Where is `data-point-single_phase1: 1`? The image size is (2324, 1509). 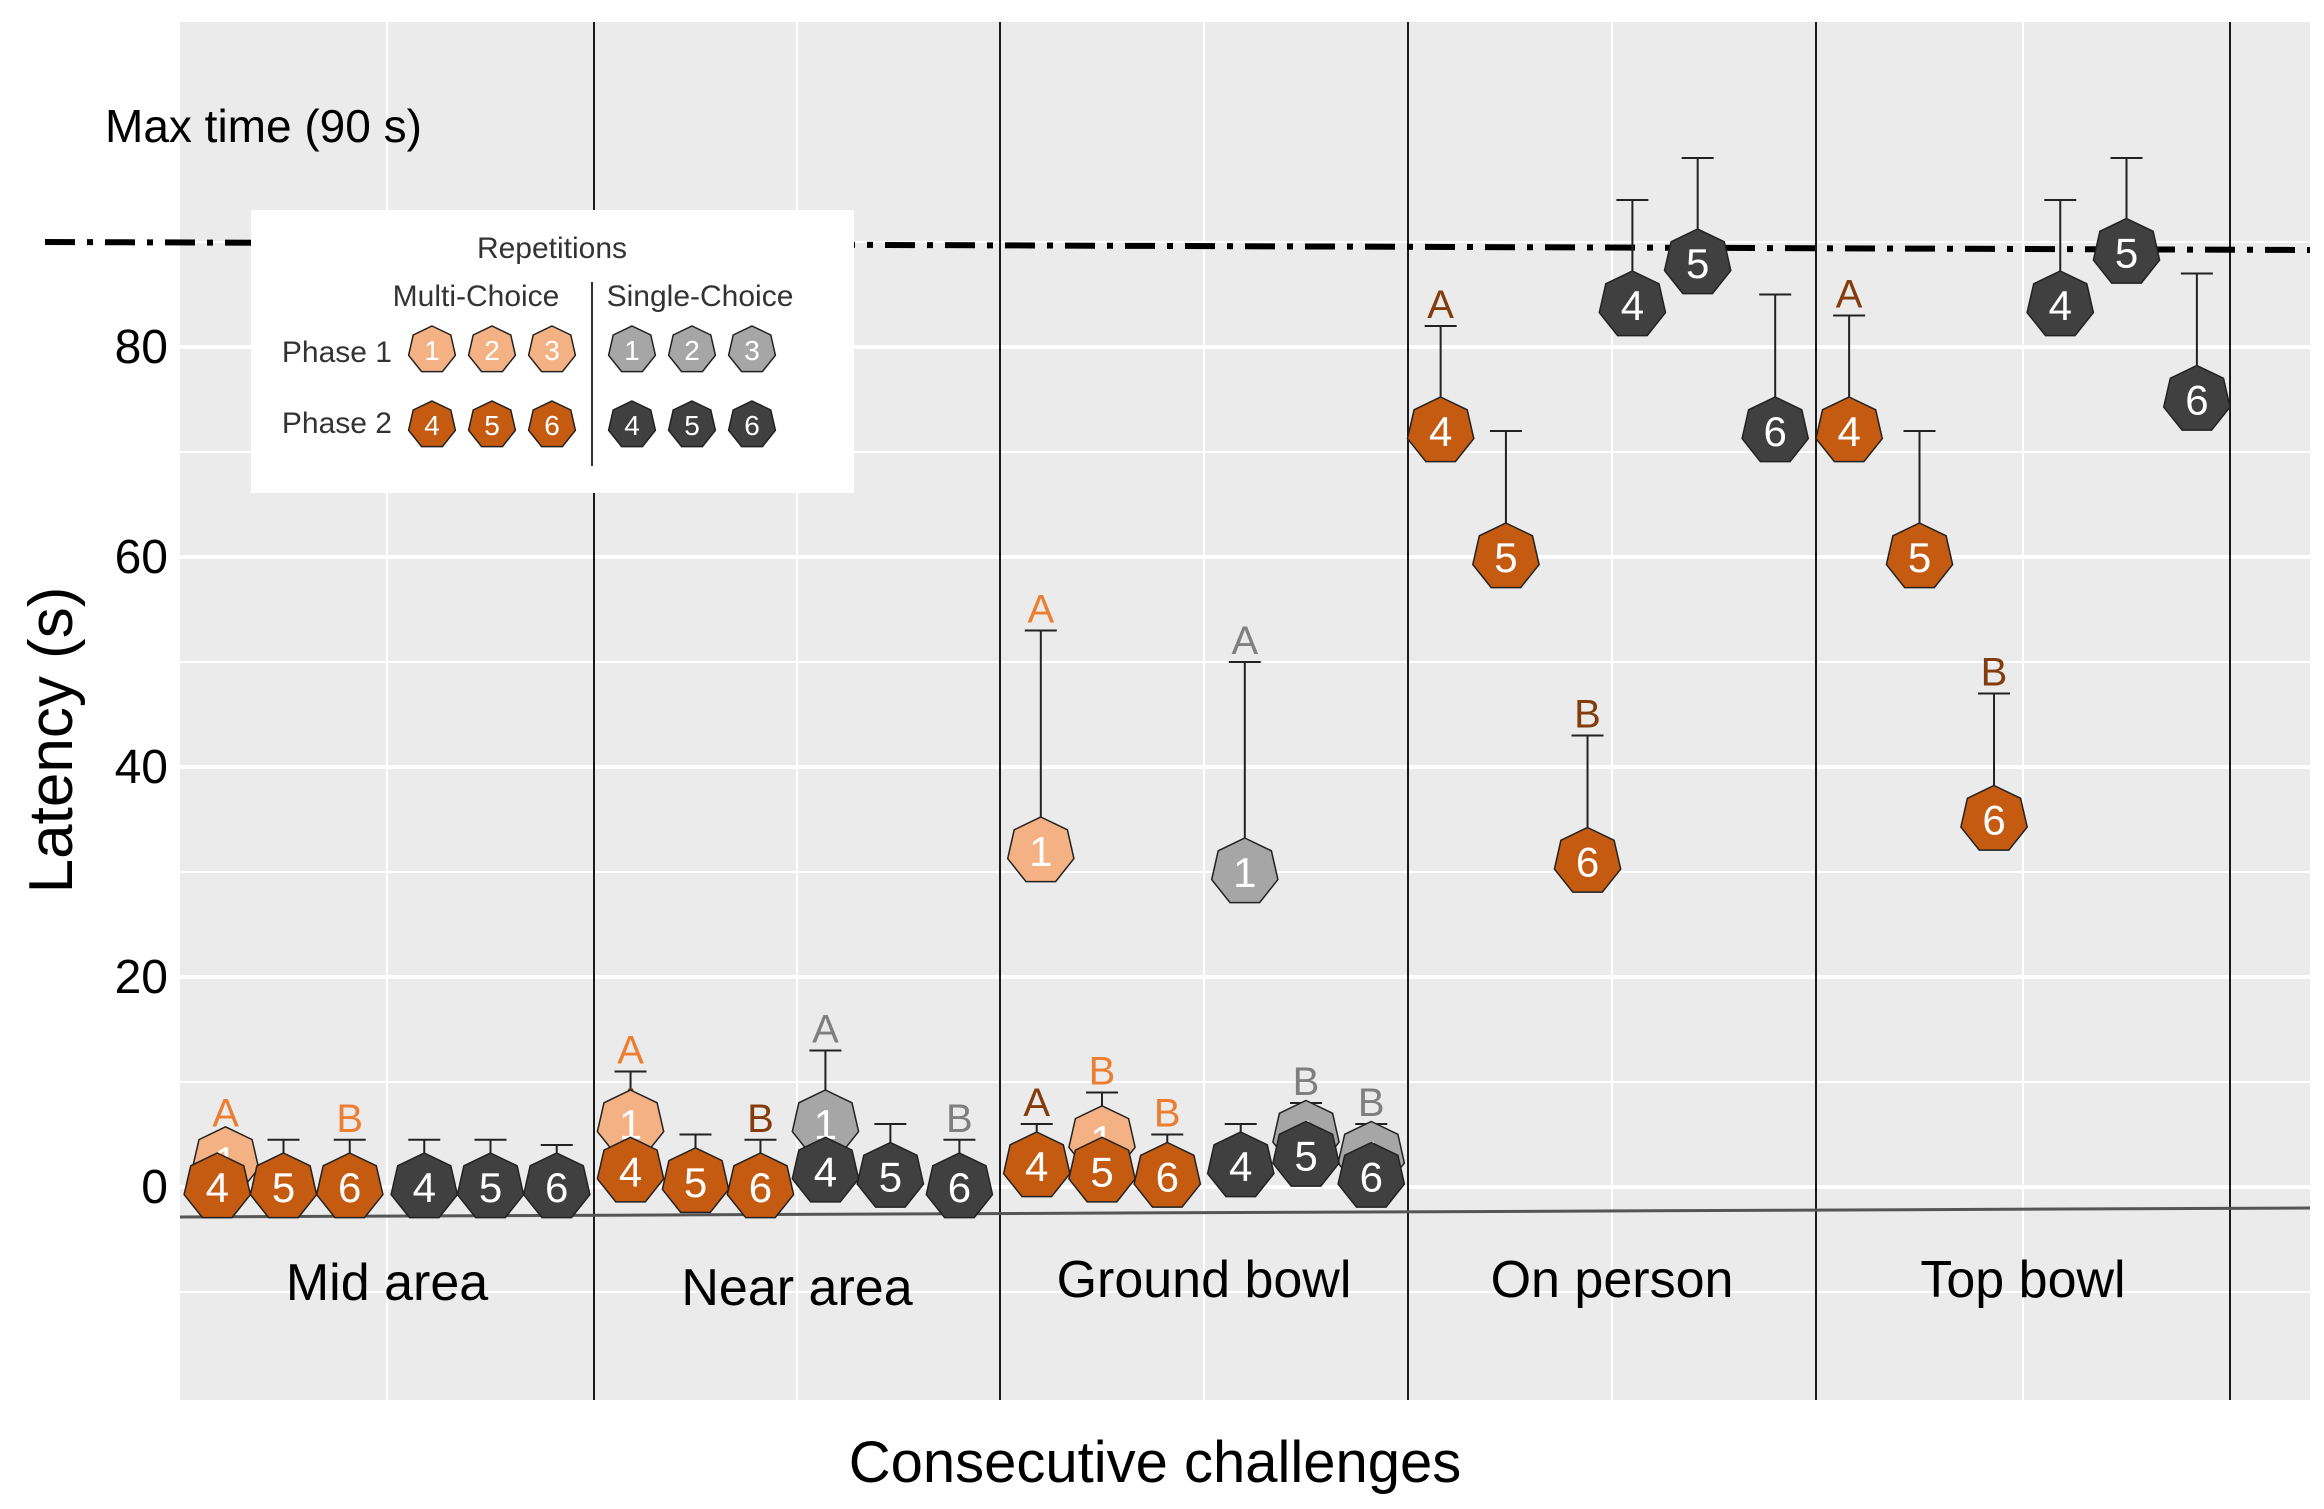
data-point-single_phase1: 1 is located at coordinates (1244, 870).